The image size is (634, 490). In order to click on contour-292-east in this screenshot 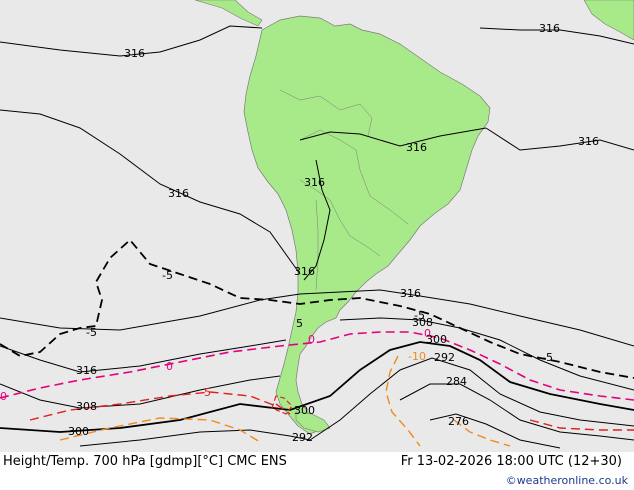, I will do `click(471, 399)`.